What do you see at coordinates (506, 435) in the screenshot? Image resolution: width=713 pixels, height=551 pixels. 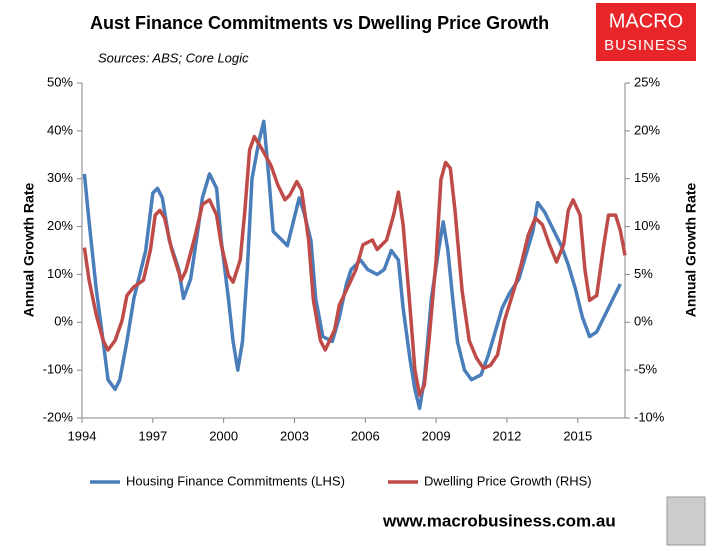 I see `x-tick-label: 2012` at bounding box center [506, 435].